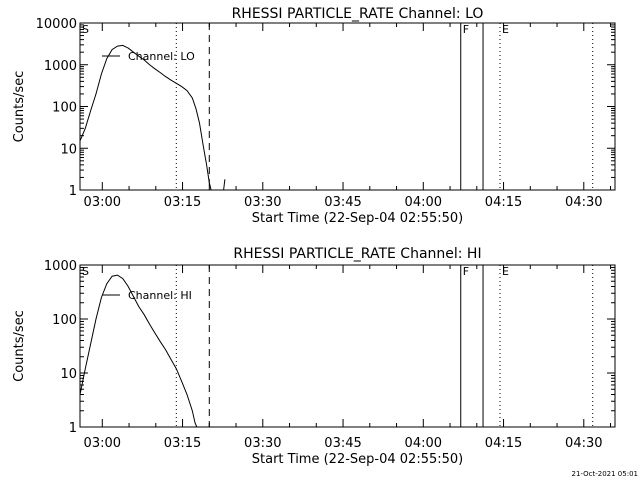  I want to click on legend-label: Channel: LO, so click(161, 56).